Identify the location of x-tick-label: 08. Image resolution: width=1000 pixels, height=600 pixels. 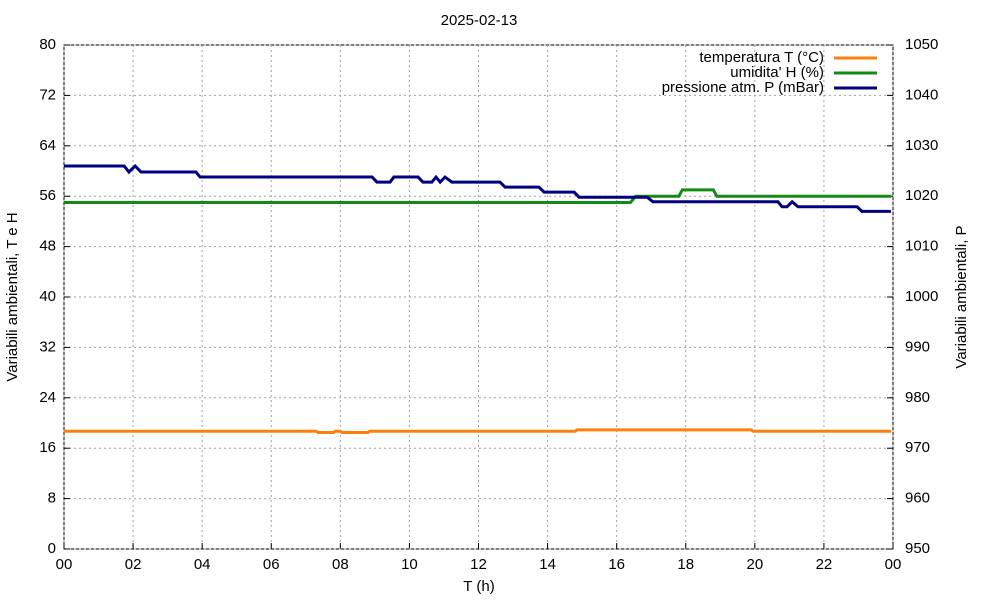
(340, 564).